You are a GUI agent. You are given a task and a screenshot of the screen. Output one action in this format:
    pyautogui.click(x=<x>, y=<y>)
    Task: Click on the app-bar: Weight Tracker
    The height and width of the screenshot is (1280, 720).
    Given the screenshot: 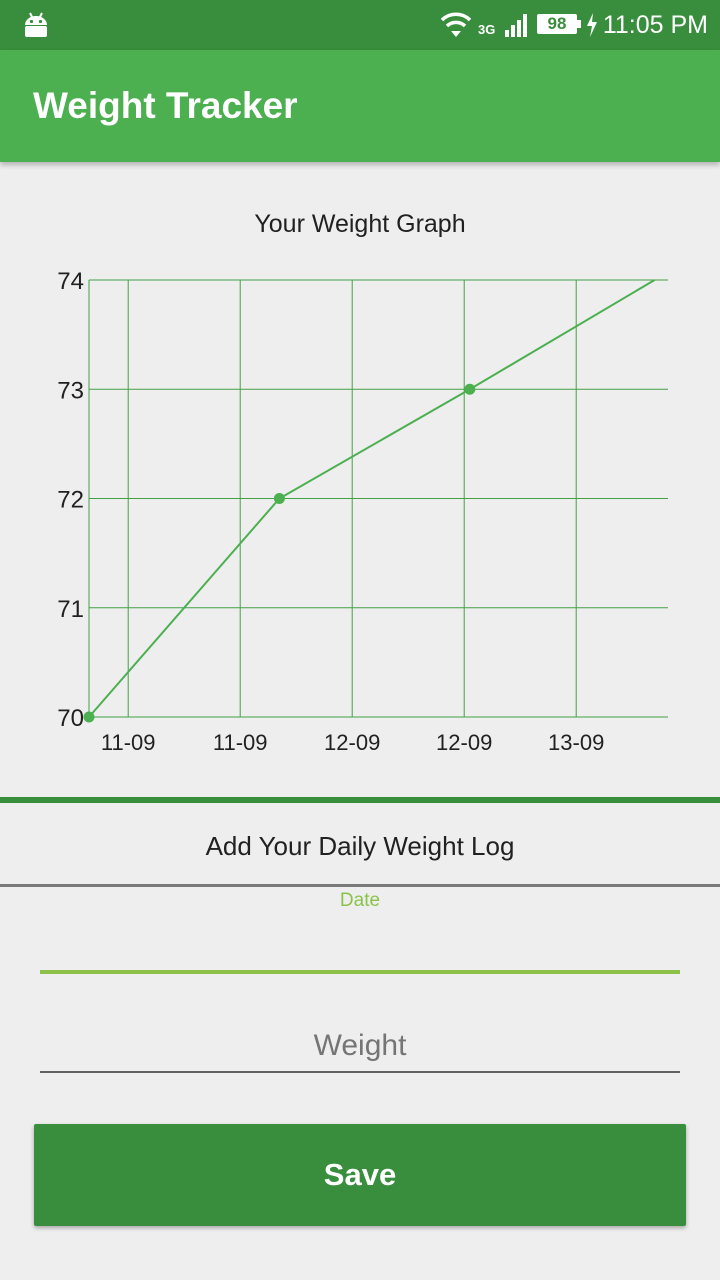 What is the action you would take?
    pyautogui.click(x=360, y=106)
    